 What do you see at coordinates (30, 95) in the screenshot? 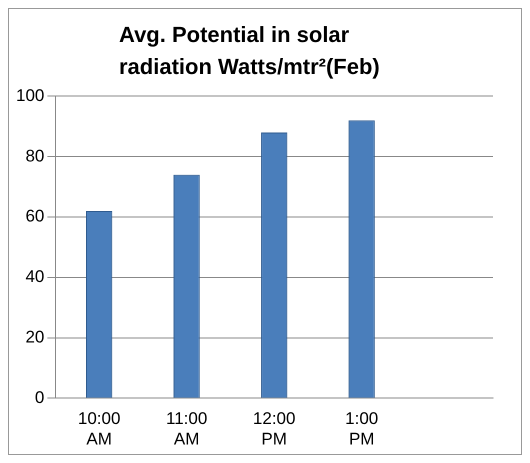
I see `y-tick-label: 100` at bounding box center [30, 95].